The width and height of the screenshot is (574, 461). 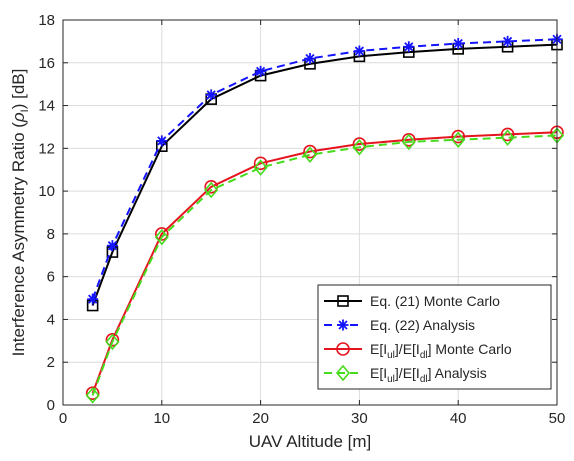 I want to click on x-axis-label: UAV Altitude [m], so click(x=310, y=441).